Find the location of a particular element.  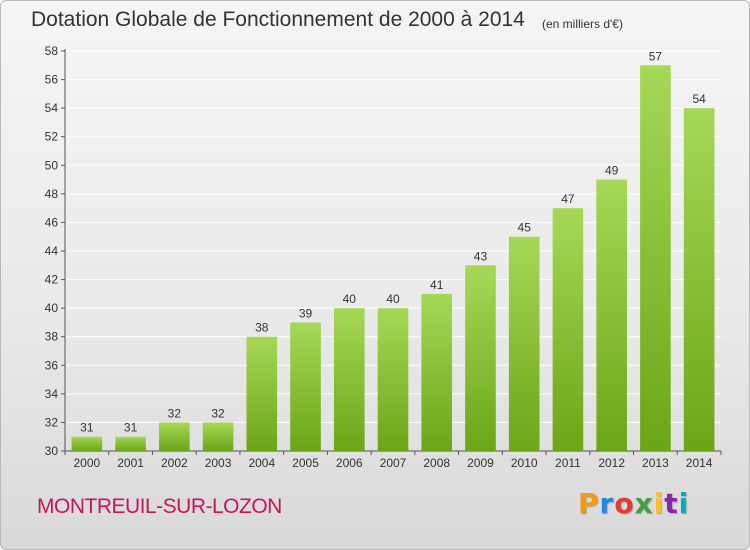

data-label-2012: 49 is located at coordinates (612, 171).